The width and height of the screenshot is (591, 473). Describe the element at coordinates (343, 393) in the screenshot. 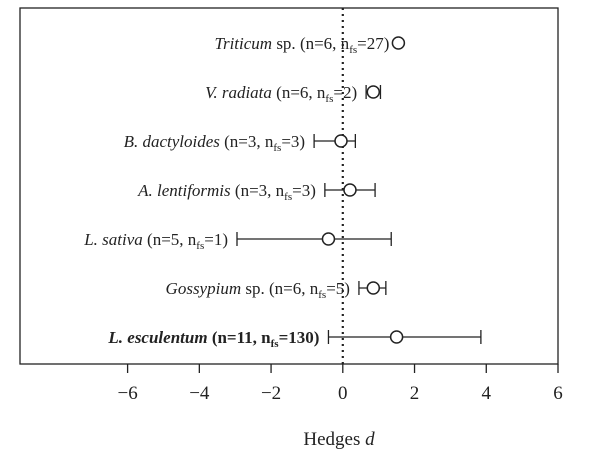

I see `x-tick-label: 0` at that location.